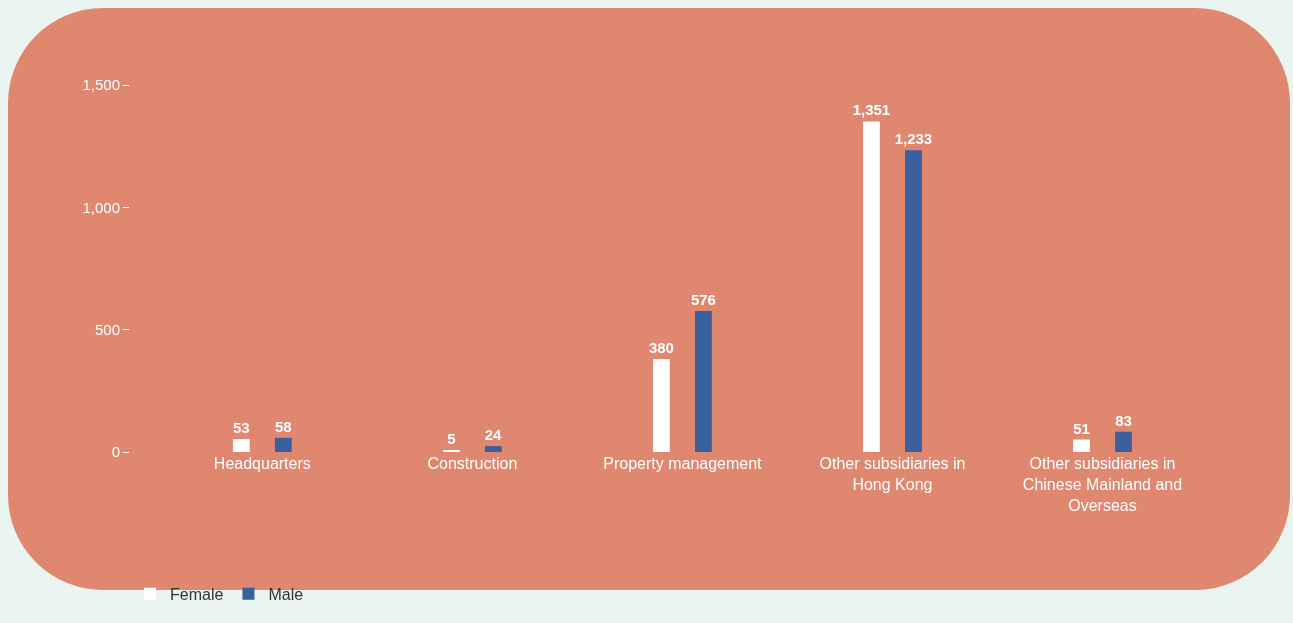 The height and width of the screenshot is (623, 1293). I want to click on data-label: 51, so click(1081, 428).